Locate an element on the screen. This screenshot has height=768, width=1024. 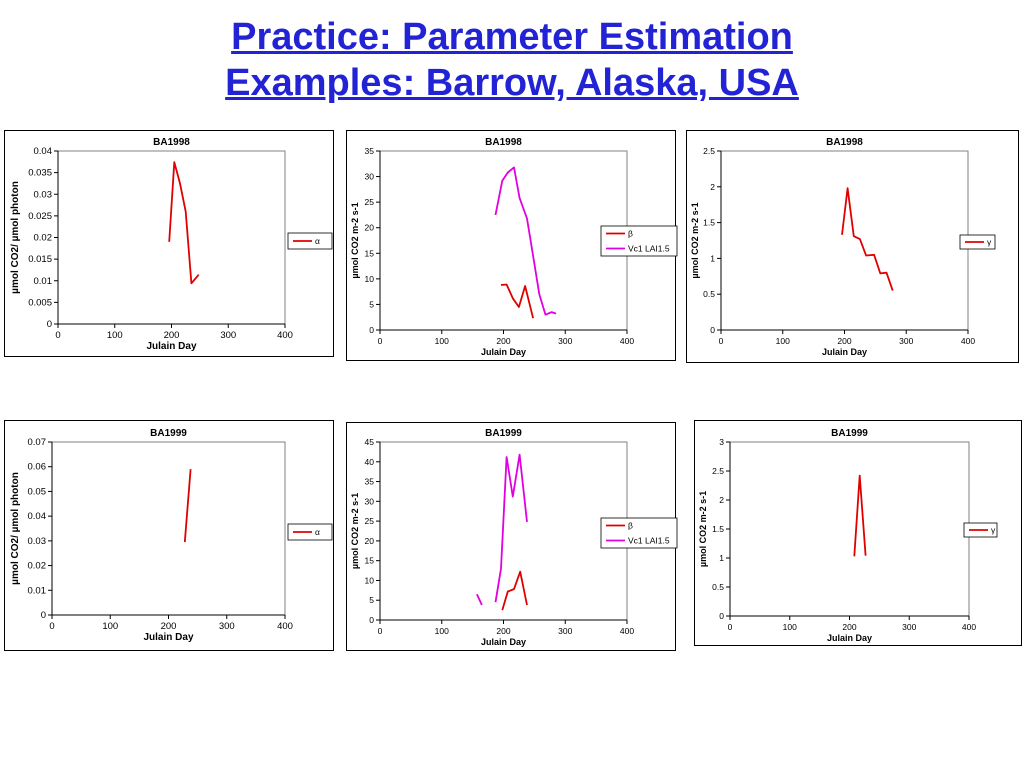
y-tick-label: 2.5 is located at coordinates (718, 471).